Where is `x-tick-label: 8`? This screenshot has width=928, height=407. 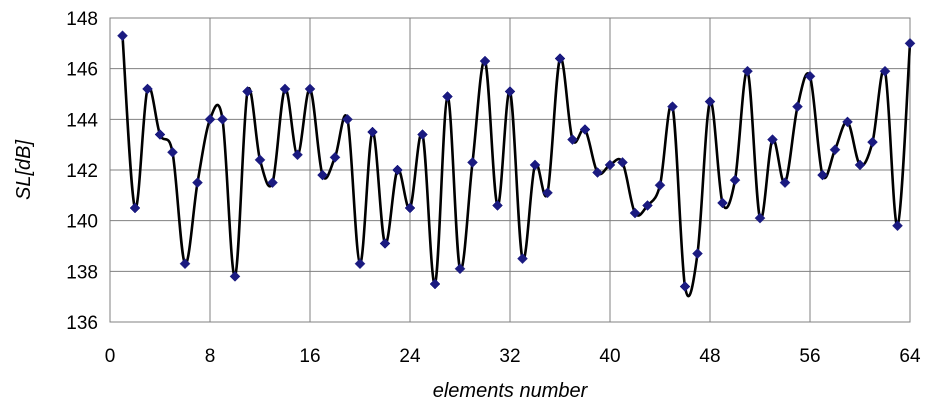 x-tick-label: 8 is located at coordinates (210, 356).